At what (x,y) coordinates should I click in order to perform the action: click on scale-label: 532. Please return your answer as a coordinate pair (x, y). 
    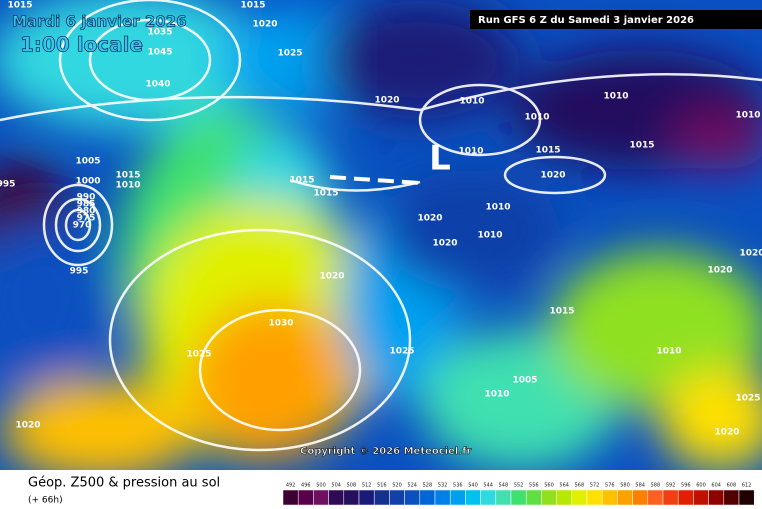
    Looking at the image, I should click on (443, 486).